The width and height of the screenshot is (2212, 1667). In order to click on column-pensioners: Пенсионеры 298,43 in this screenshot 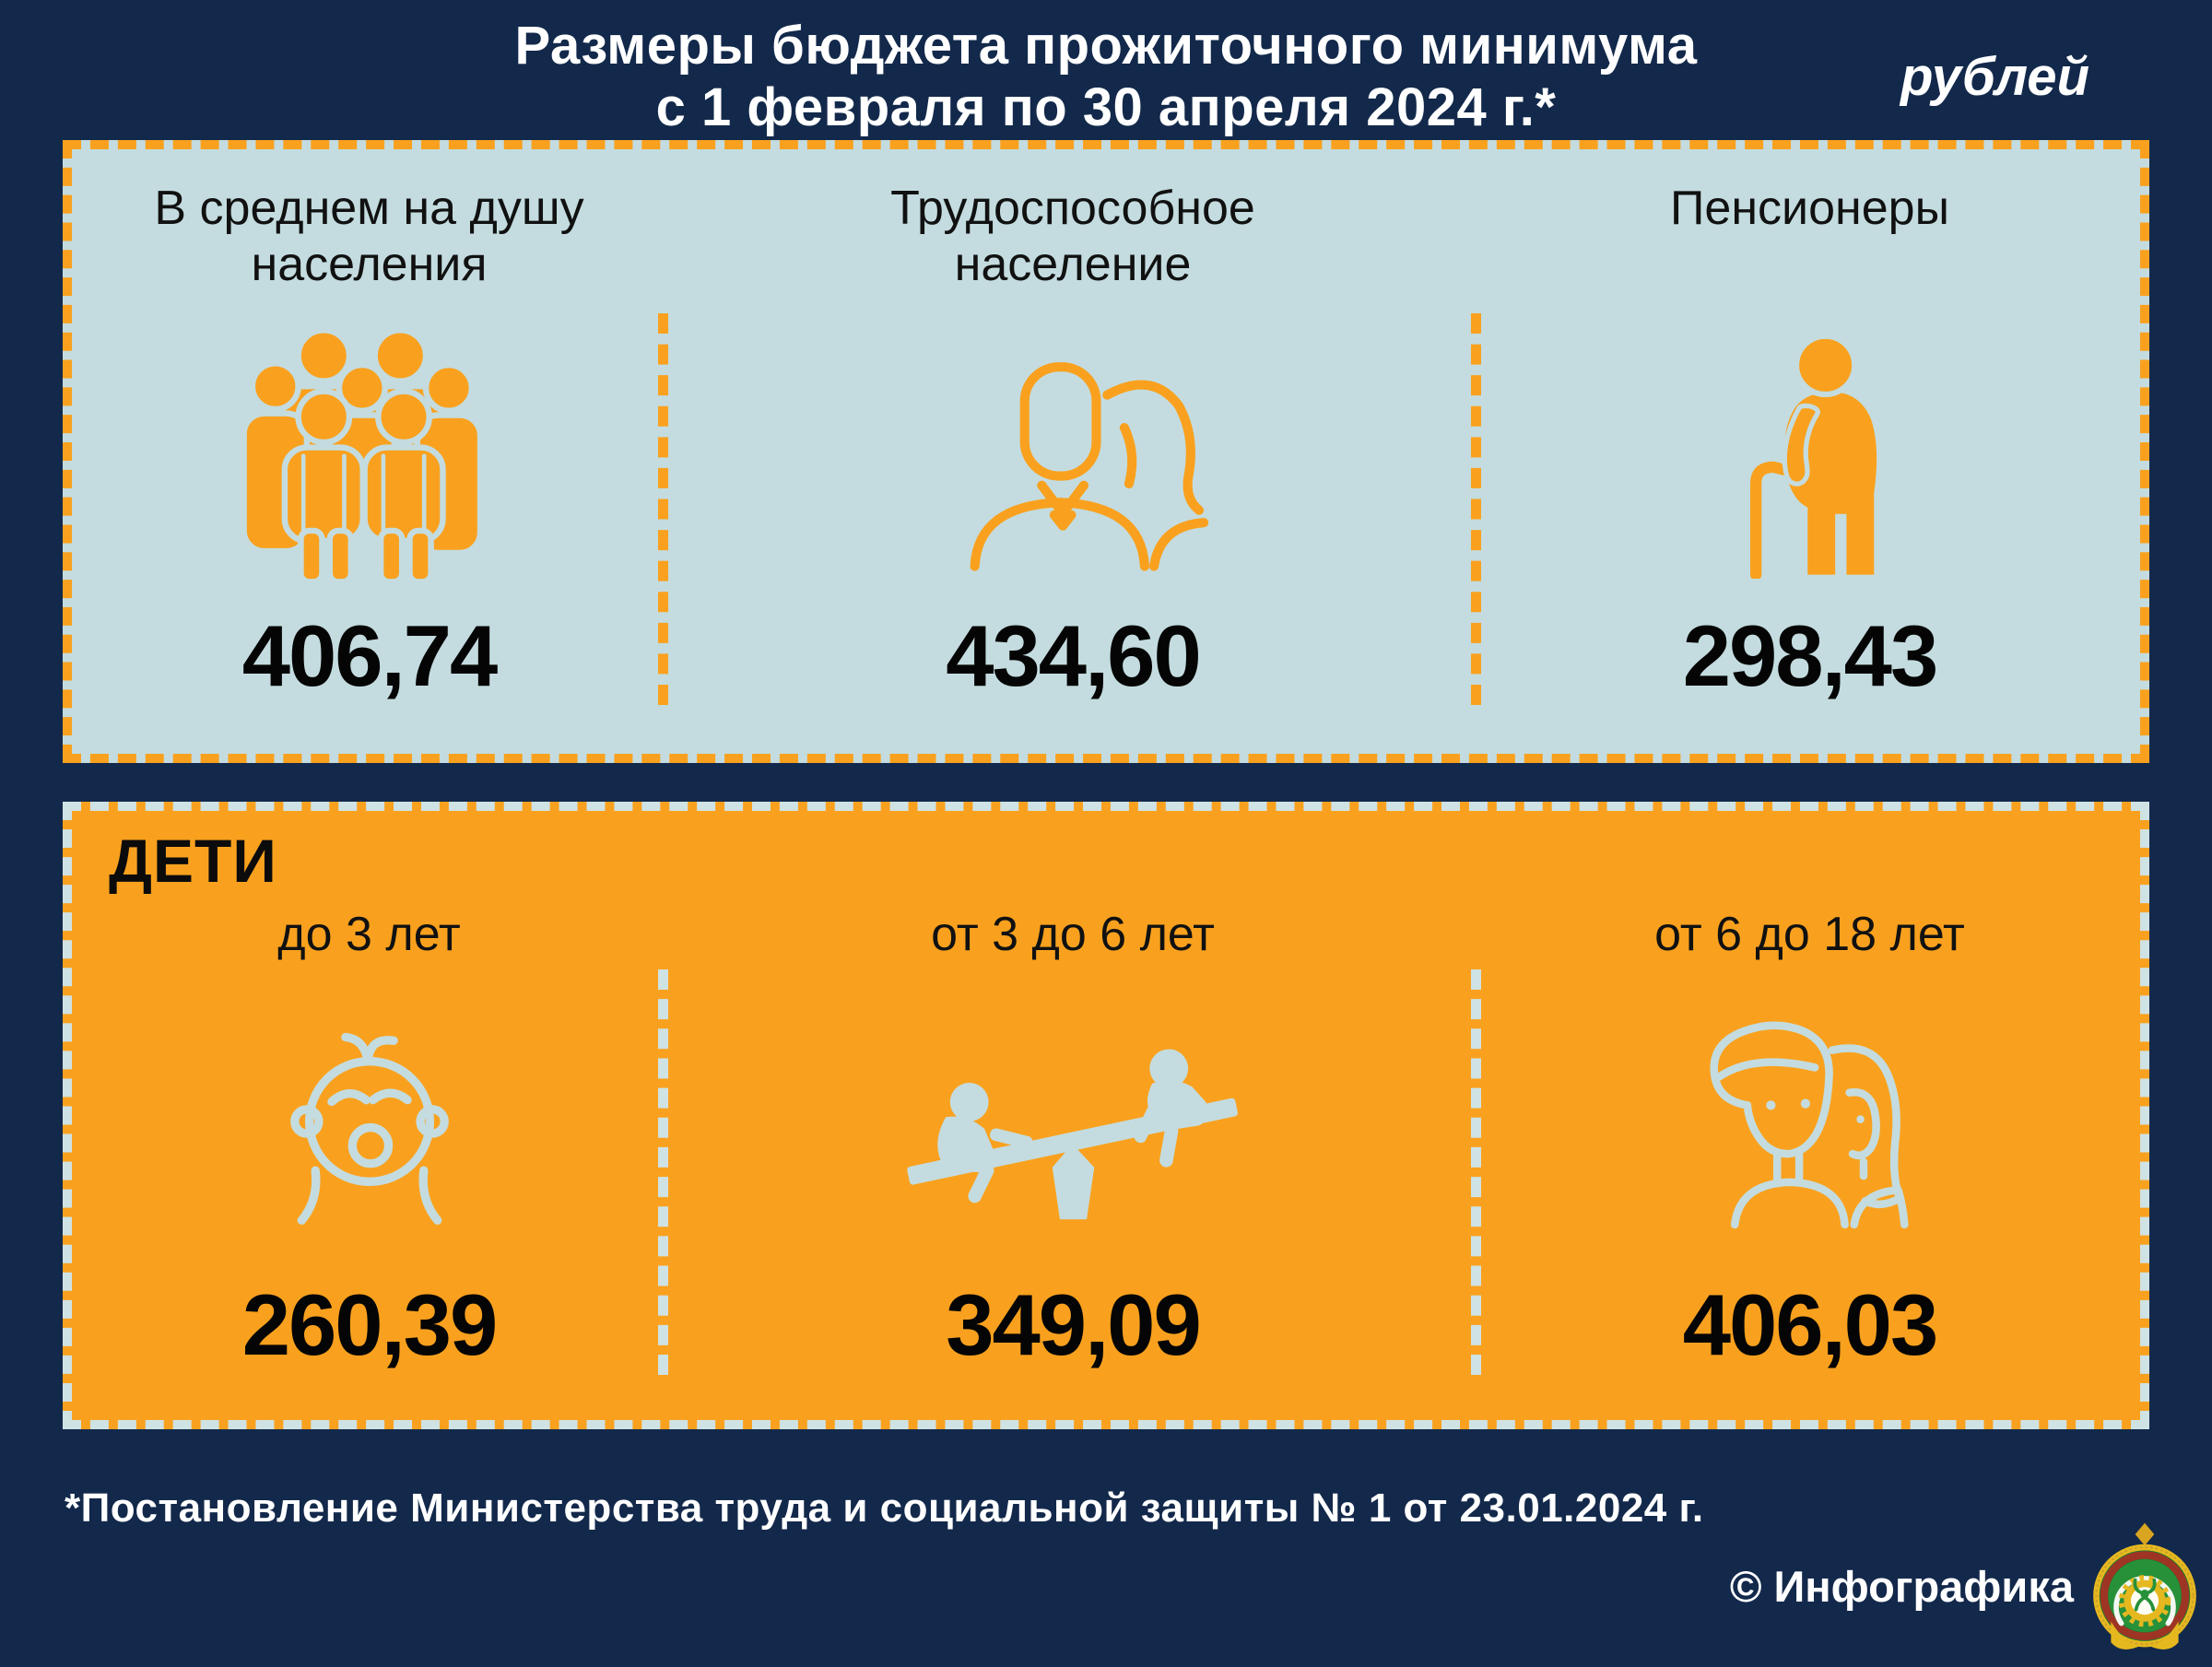, I will do `click(1809, 451)`.